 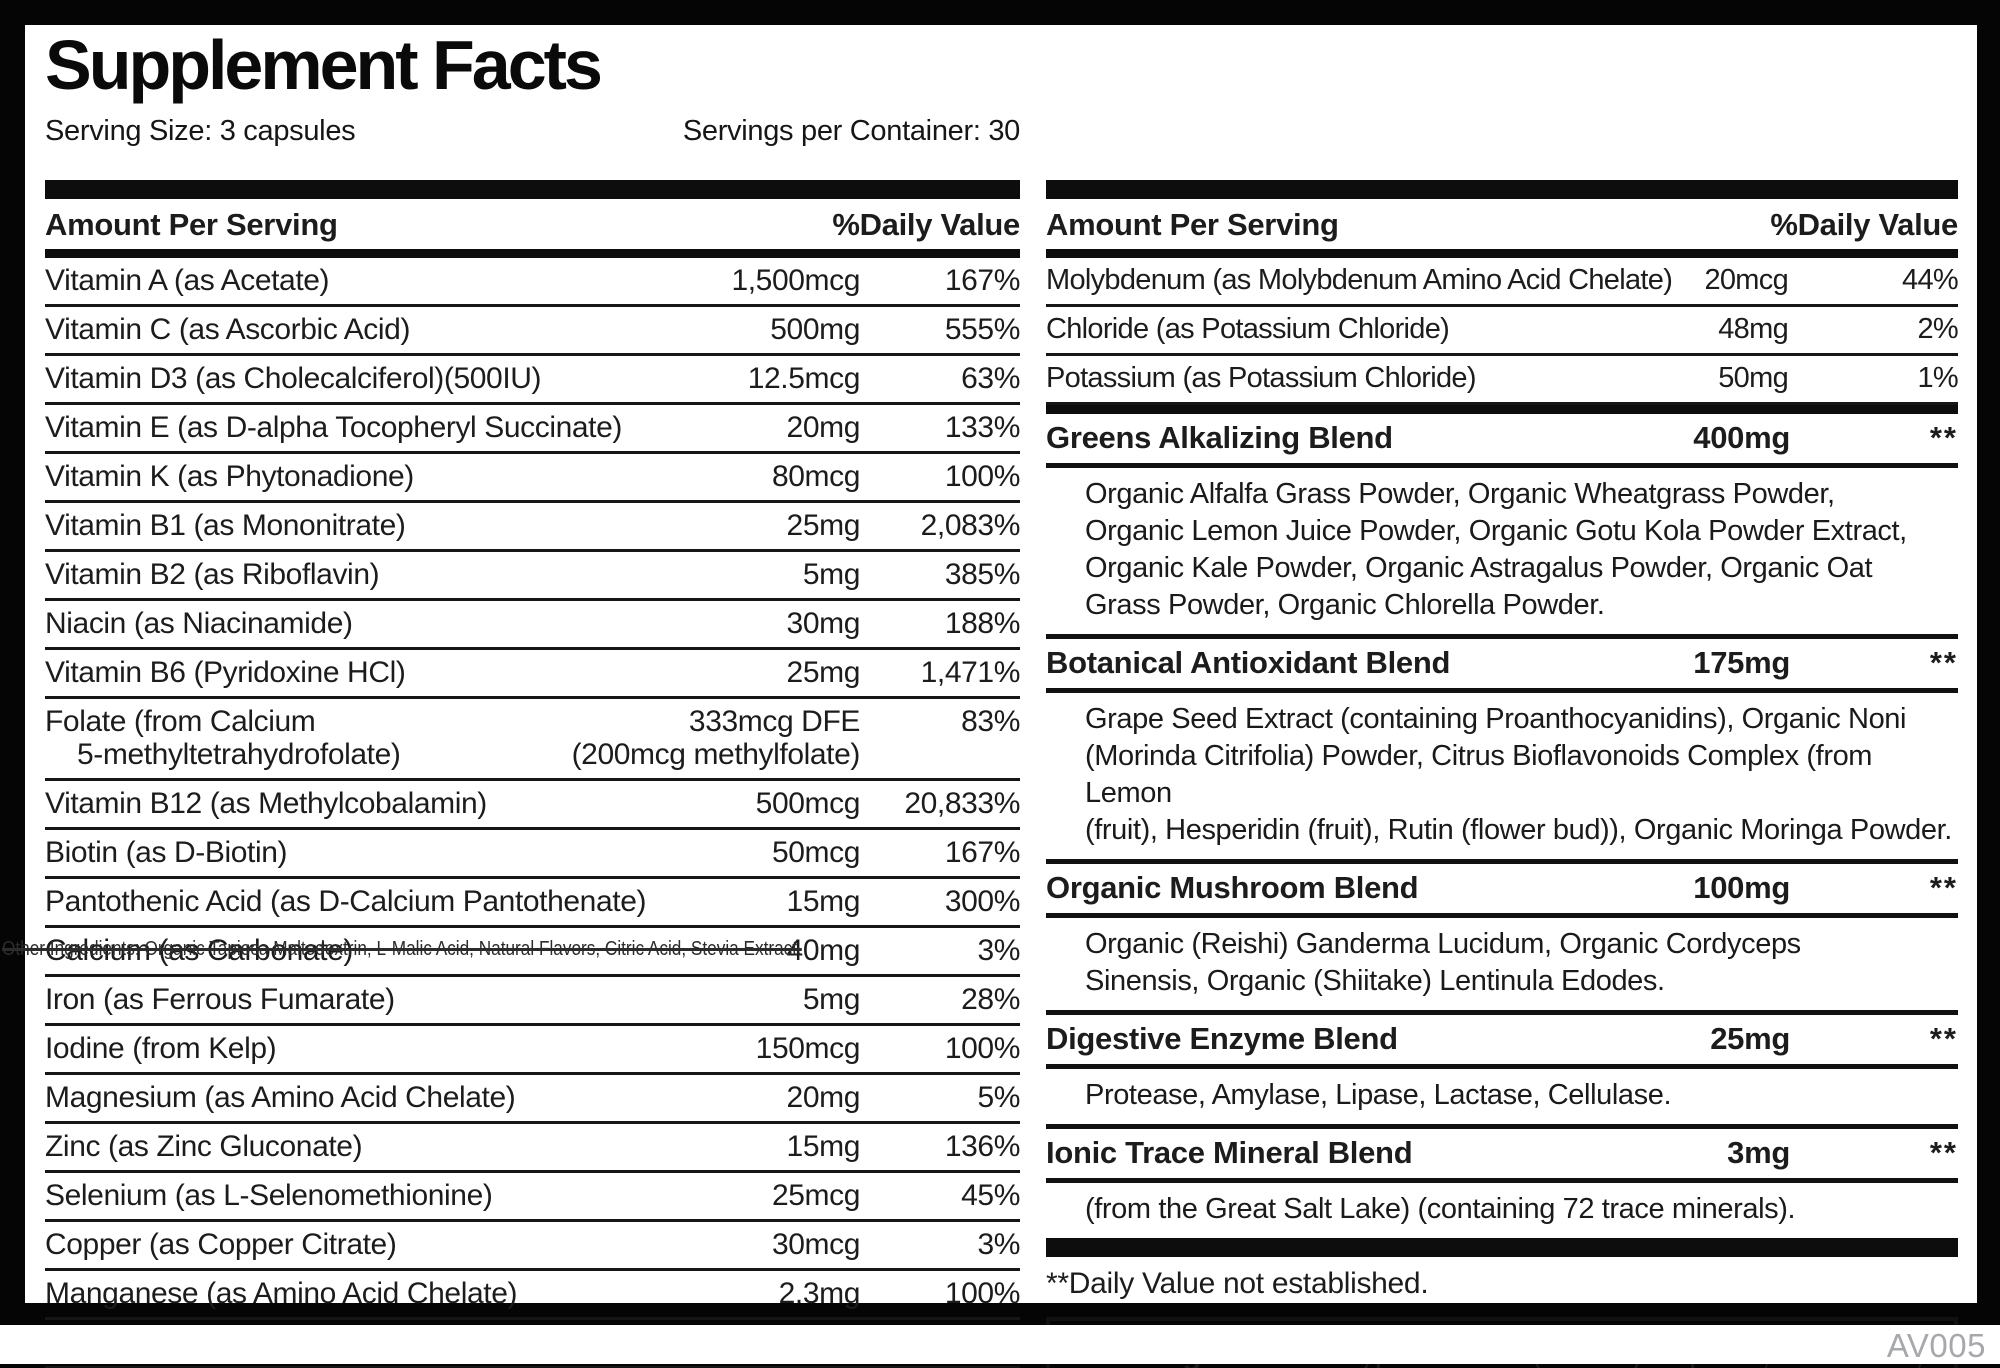 I want to click on ingredient-name-line1: Vitamin B2 (as Riboflavin), so click(x=212, y=574).